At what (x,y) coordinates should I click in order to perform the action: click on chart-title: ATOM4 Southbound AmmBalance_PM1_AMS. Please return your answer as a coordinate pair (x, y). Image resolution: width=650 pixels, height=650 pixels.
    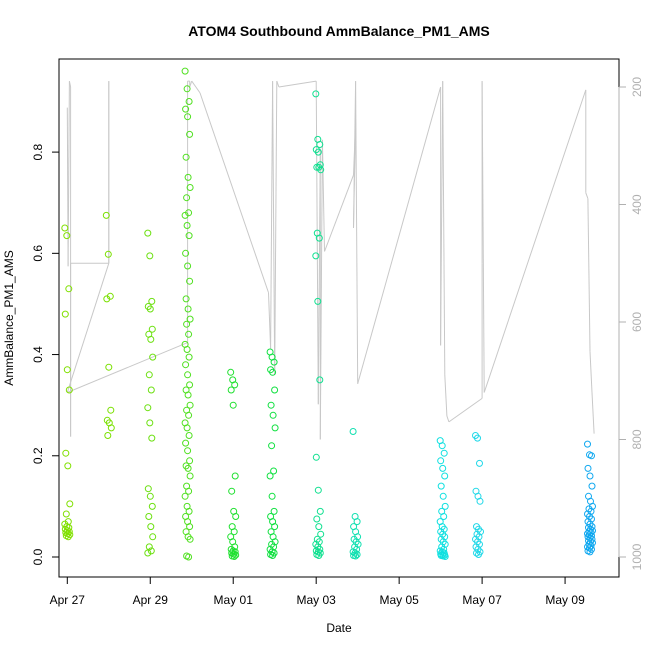
    Looking at the image, I should click on (339, 31).